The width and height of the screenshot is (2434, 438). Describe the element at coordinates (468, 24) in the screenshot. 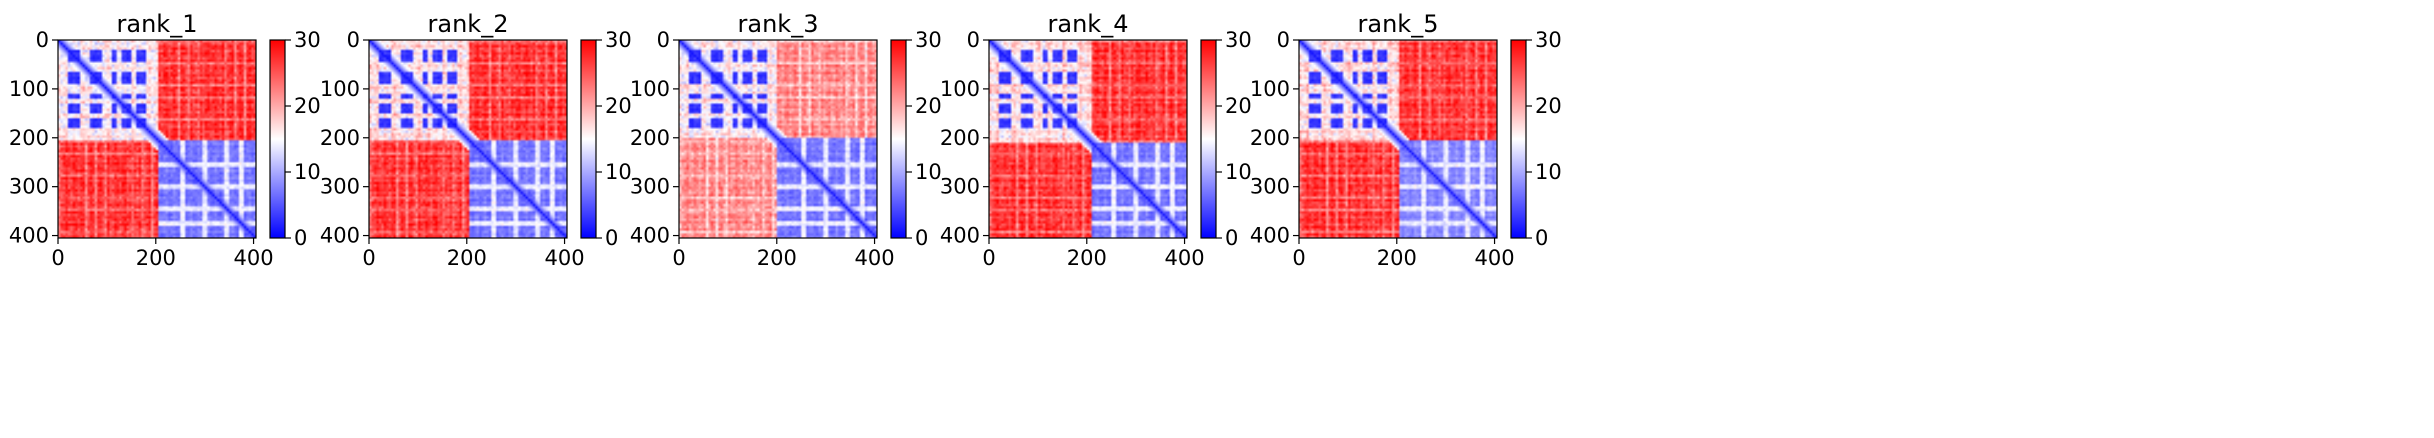

I see `panel-title: rank_2` at that location.